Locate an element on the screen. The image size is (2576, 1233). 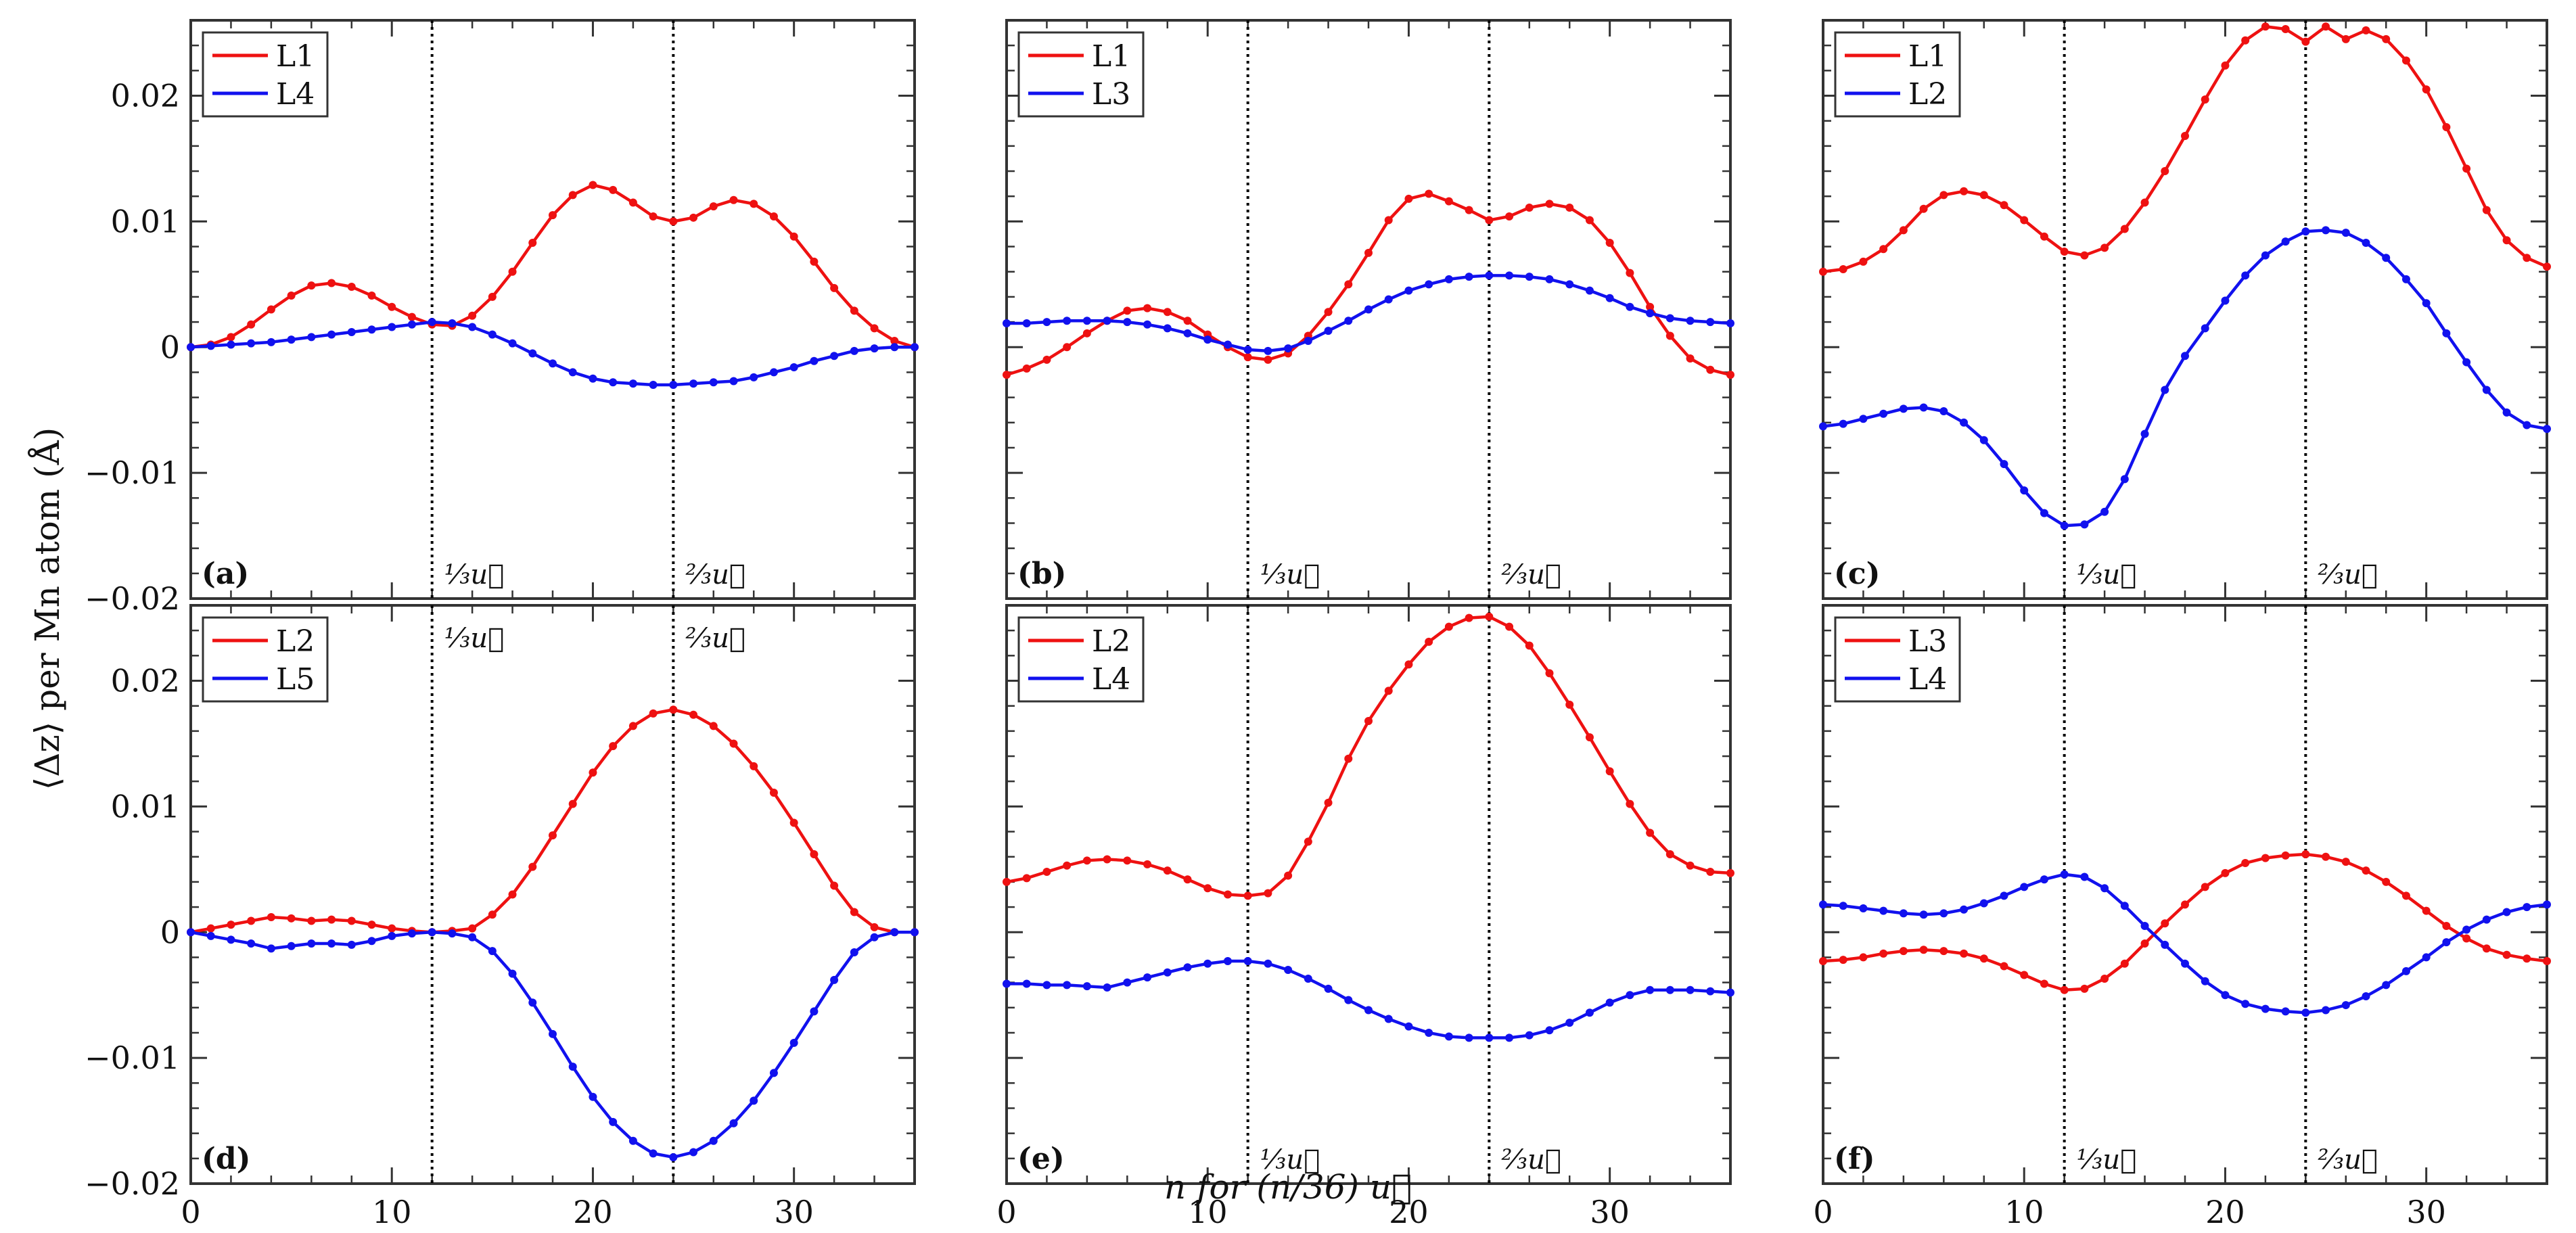
guide-label: ⅔u⃗ is located at coordinates (2348, 574).